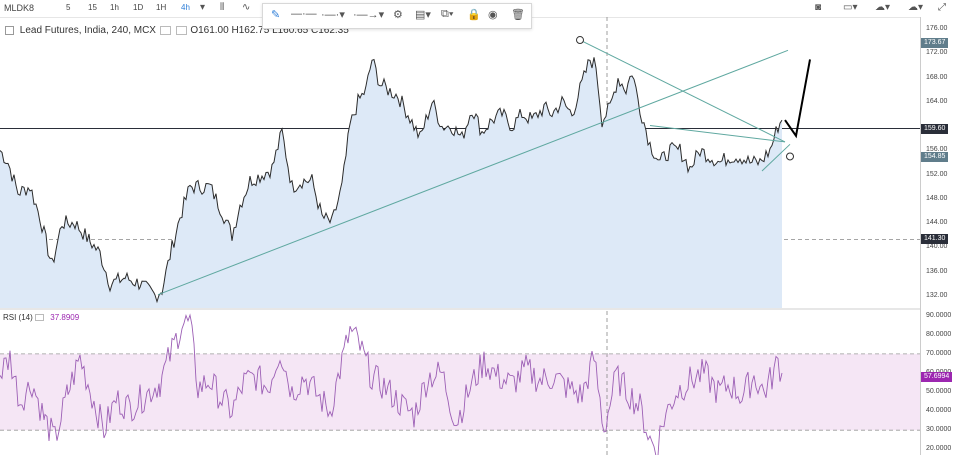 Image resolution: width=953 pixels, height=455 pixels. I want to click on price-tick-label: 152.00, so click(937, 174).